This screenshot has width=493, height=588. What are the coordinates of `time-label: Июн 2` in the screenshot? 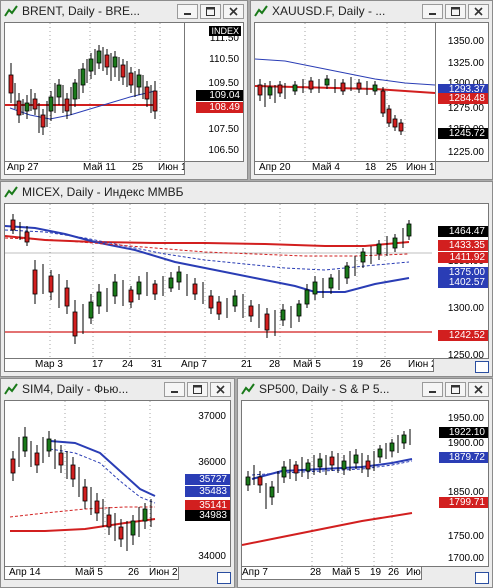 It's located at (421, 364).